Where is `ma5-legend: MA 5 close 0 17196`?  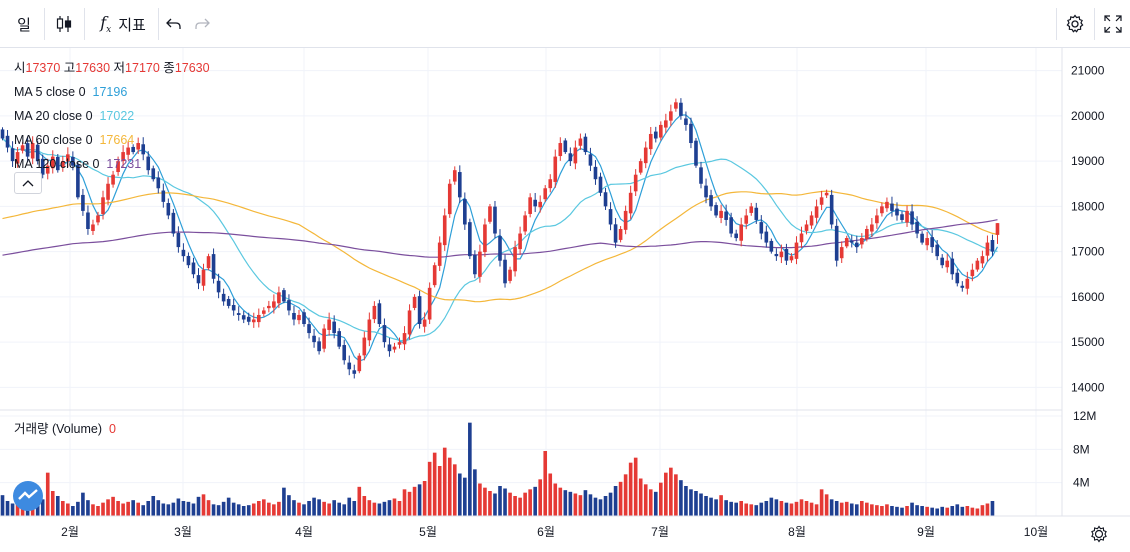 ma5-legend: MA 5 close 0 17196 is located at coordinates (112, 92).